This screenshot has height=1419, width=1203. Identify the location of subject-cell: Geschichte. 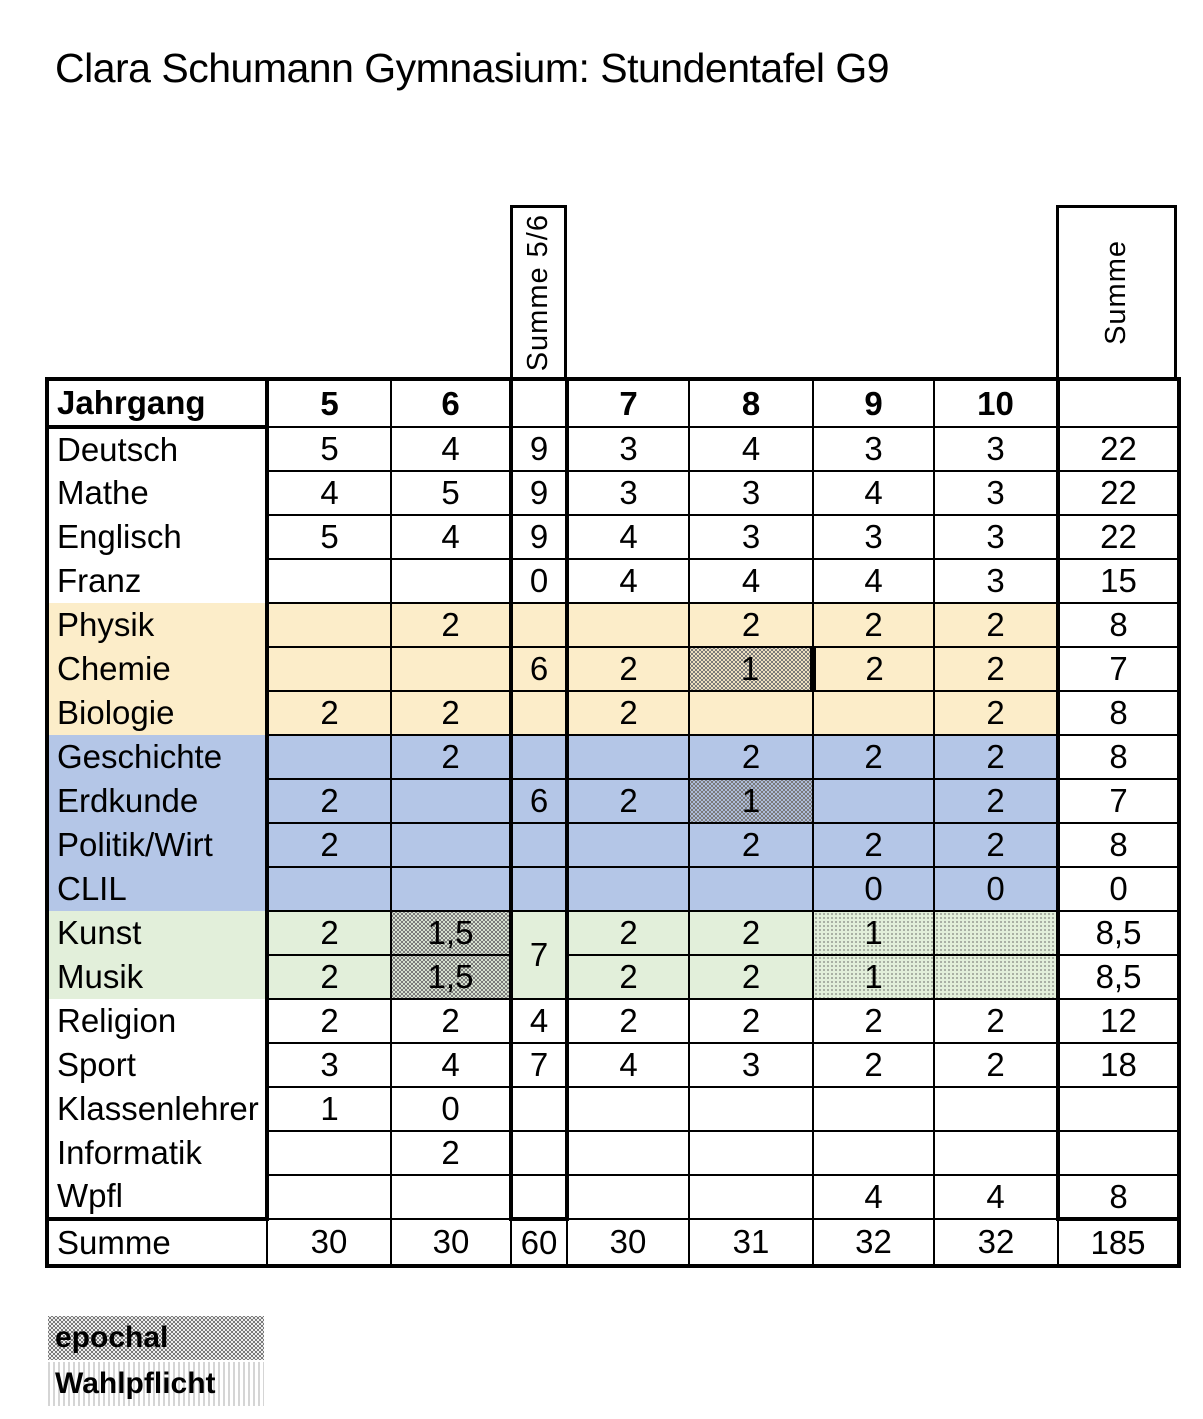
(158, 757).